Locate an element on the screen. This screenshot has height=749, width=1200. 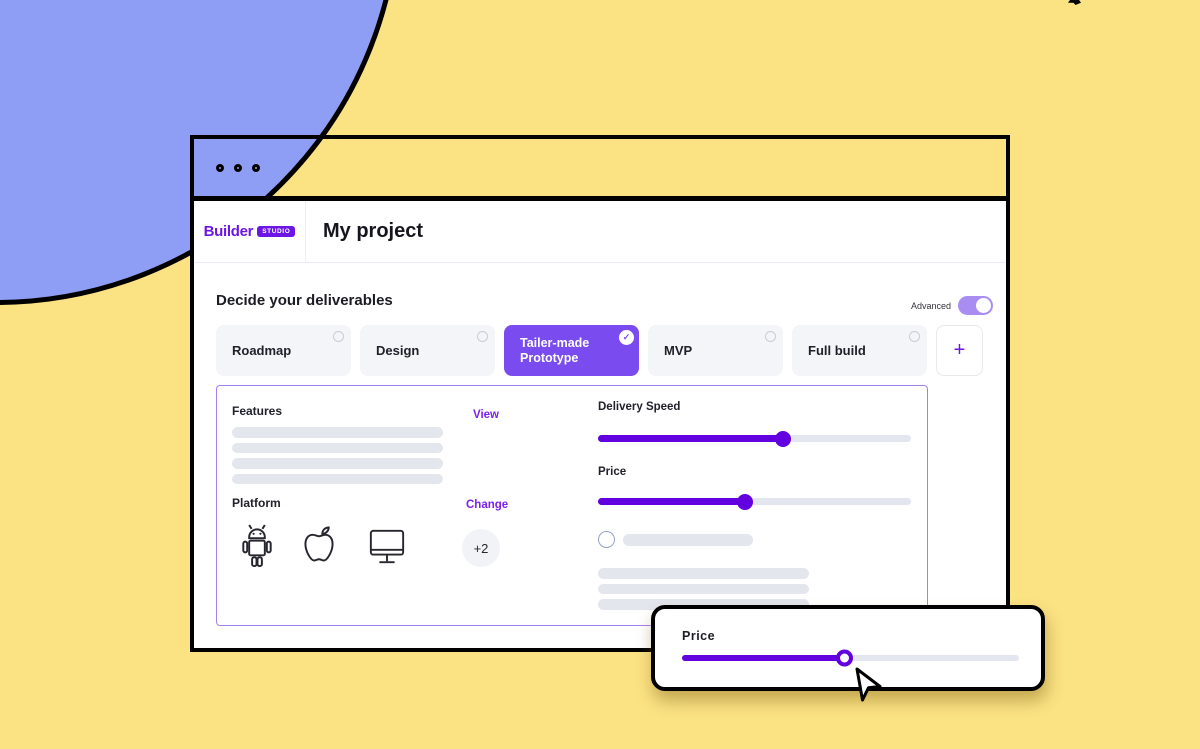
option-card-mvp: MVP is located at coordinates (715, 350).